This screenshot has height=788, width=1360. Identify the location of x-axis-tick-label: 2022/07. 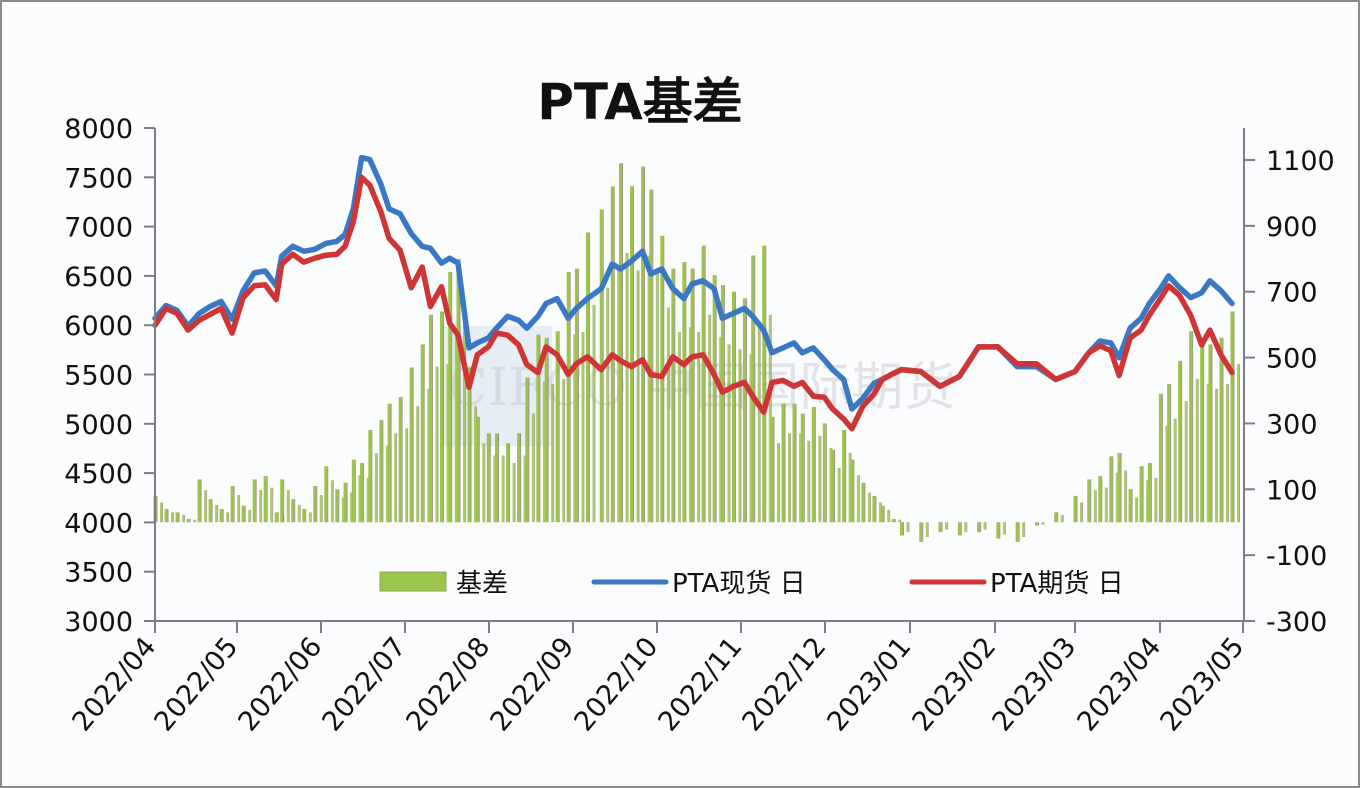
(365, 685).